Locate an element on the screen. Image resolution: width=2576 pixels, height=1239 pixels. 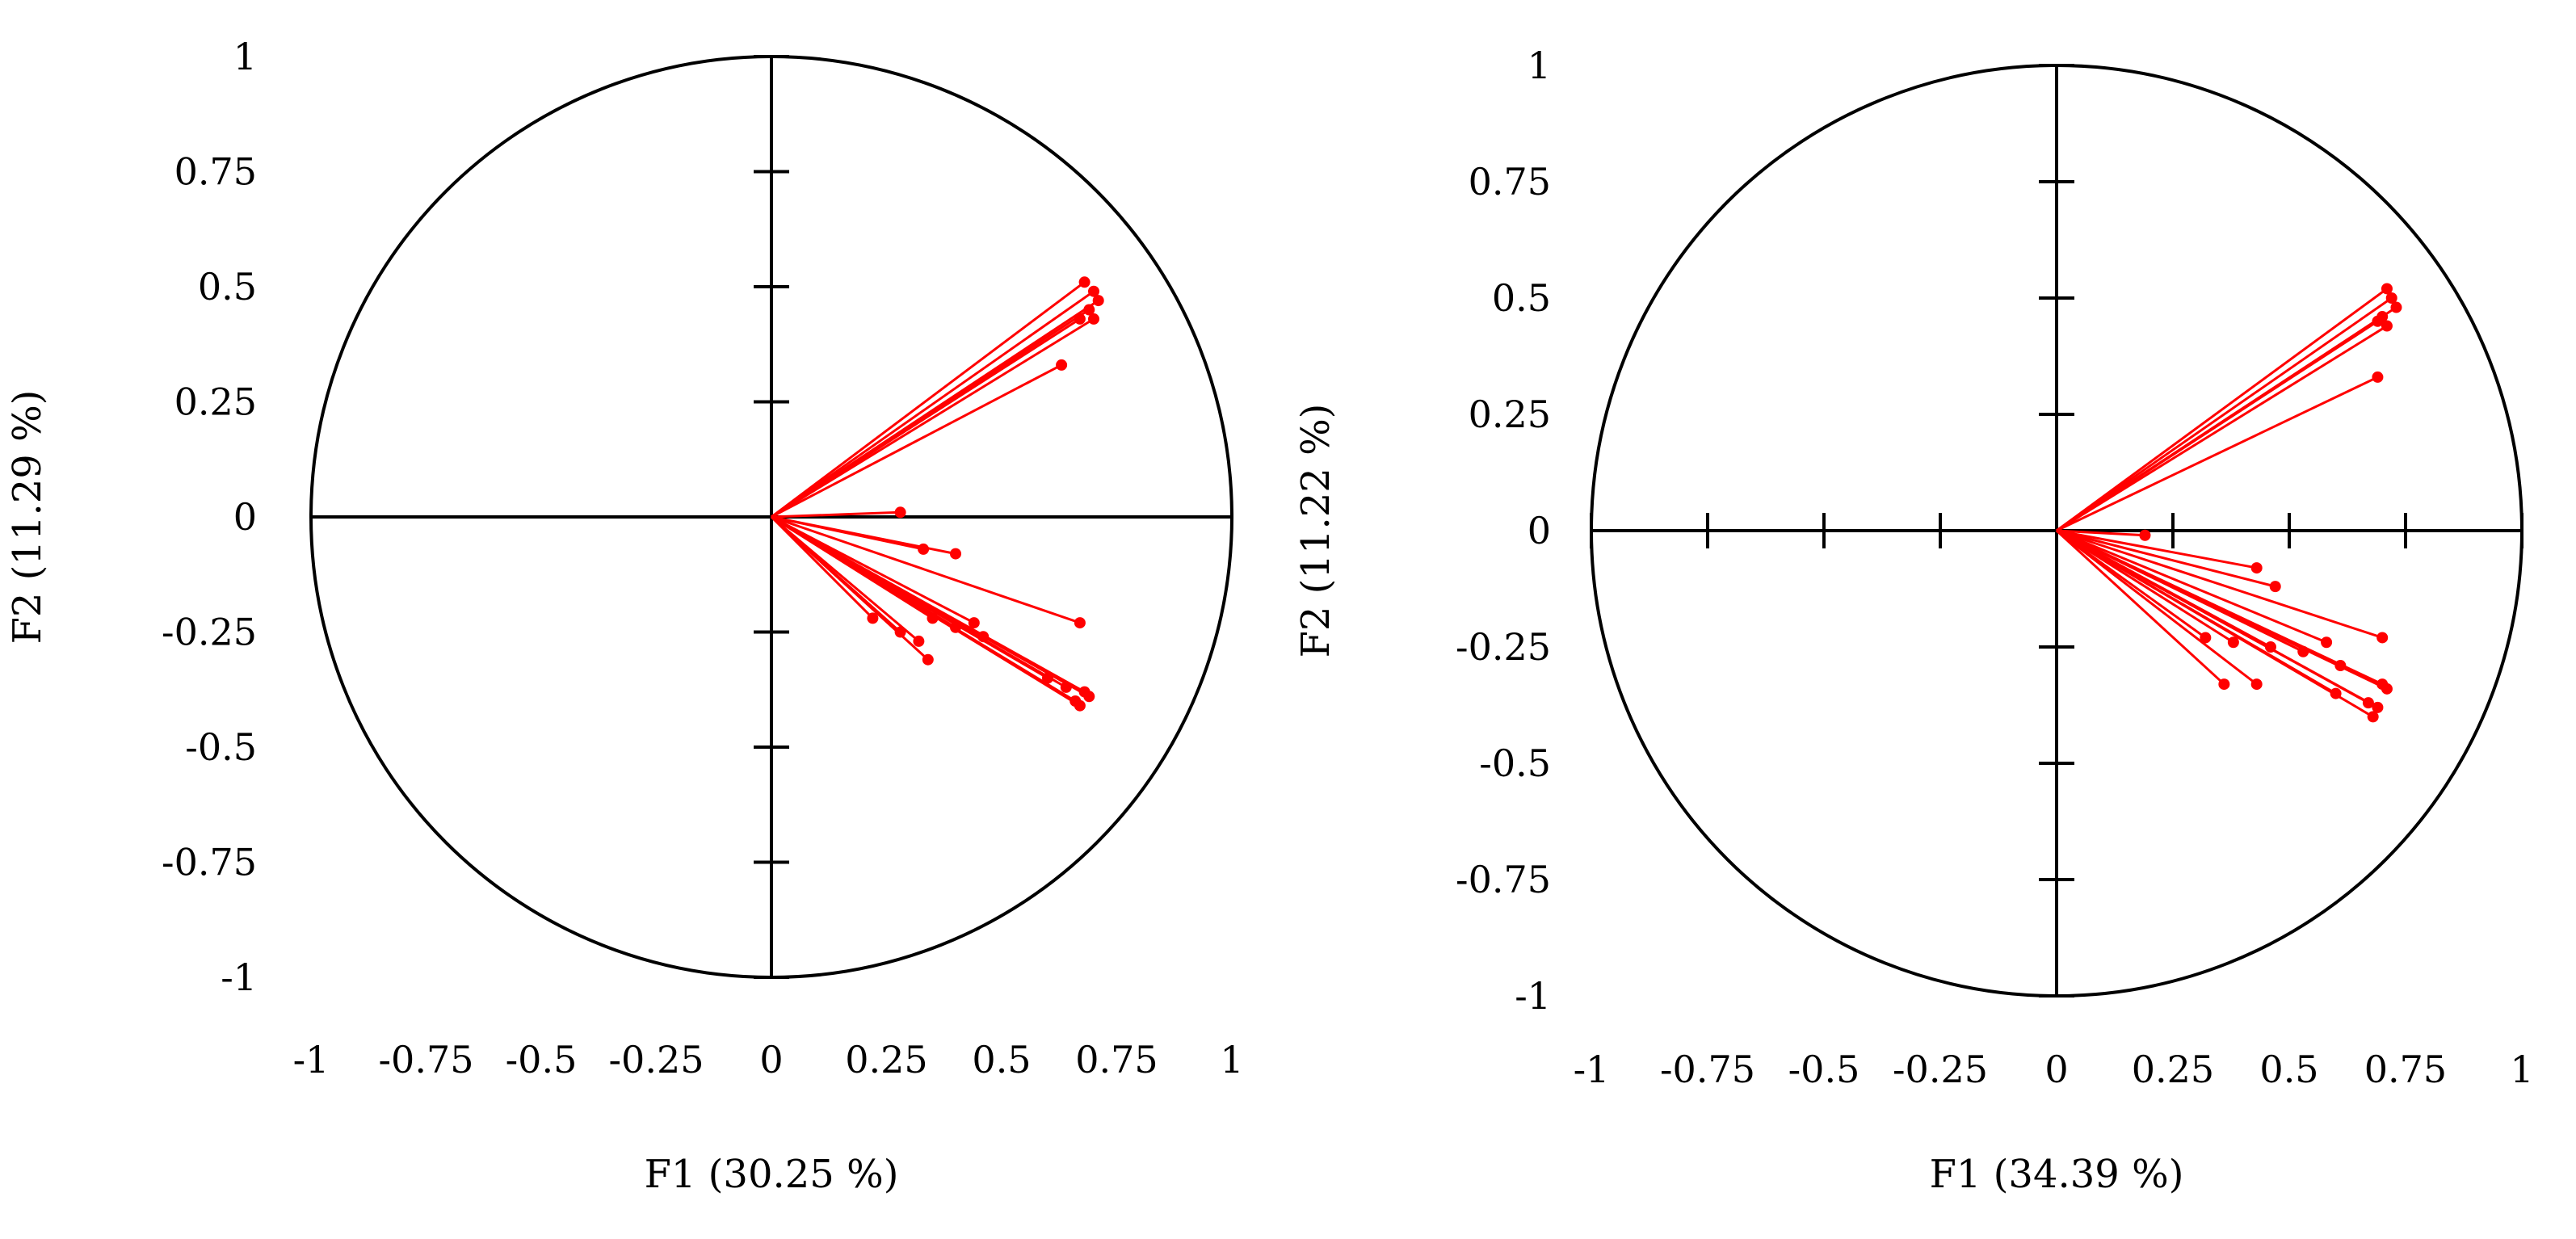
y-axis-title: F2 (11.29 %) is located at coordinates (27, 518).